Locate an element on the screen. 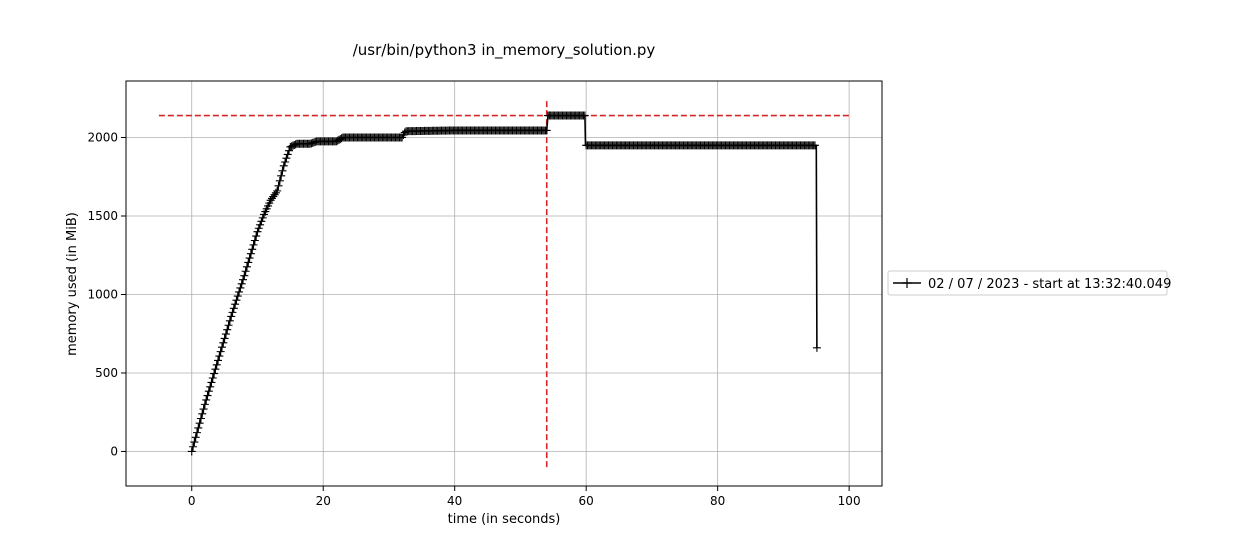 This screenshot has height=540, width=1260. x-axis-label: time (in seconds) is located at coordinates (504, 519).